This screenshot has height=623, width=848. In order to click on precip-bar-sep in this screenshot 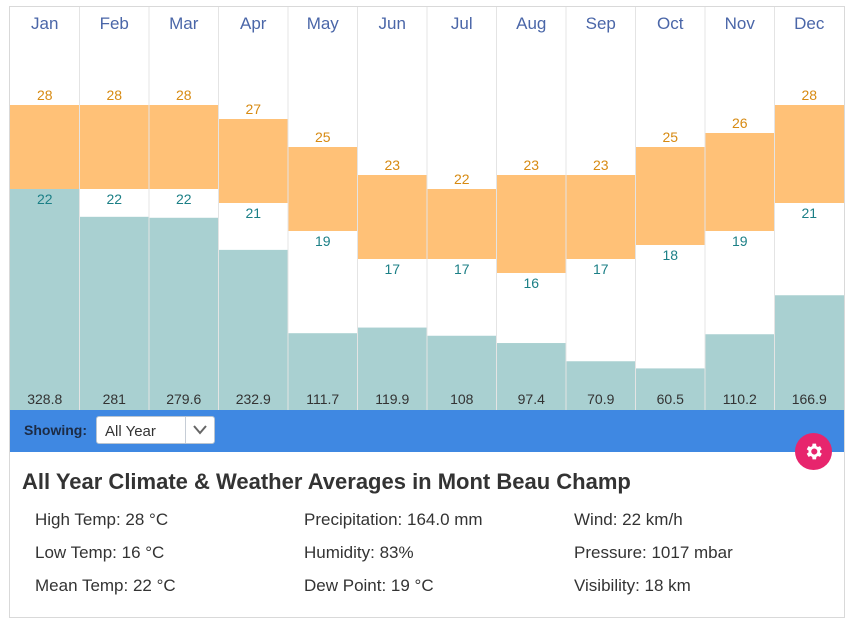, I will do `click(601, 385)`.